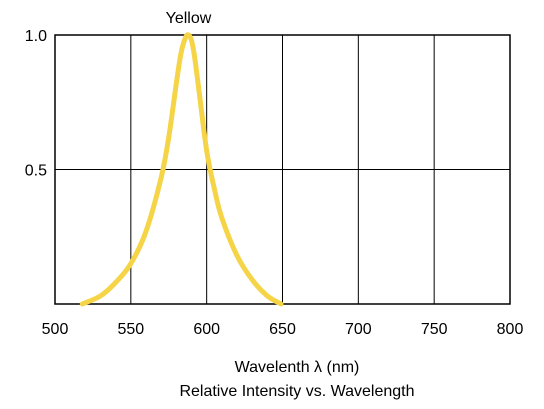  I want to click on x-tick-label-650: 650, so click(282, 329).